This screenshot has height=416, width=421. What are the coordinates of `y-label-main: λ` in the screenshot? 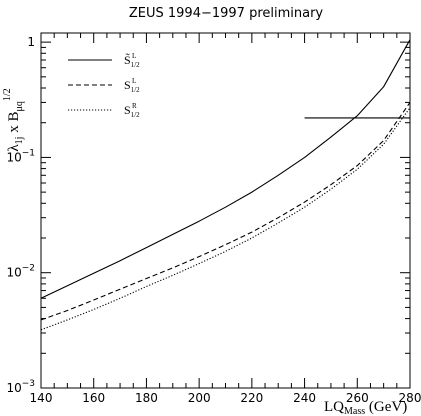 It's located at (14, 148).